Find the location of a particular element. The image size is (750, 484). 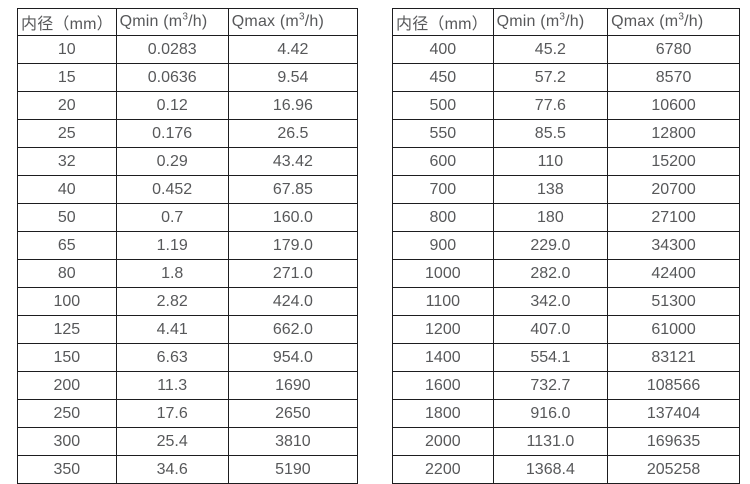

table-row: 600 110 15200 is located at coordinates (566, 161).